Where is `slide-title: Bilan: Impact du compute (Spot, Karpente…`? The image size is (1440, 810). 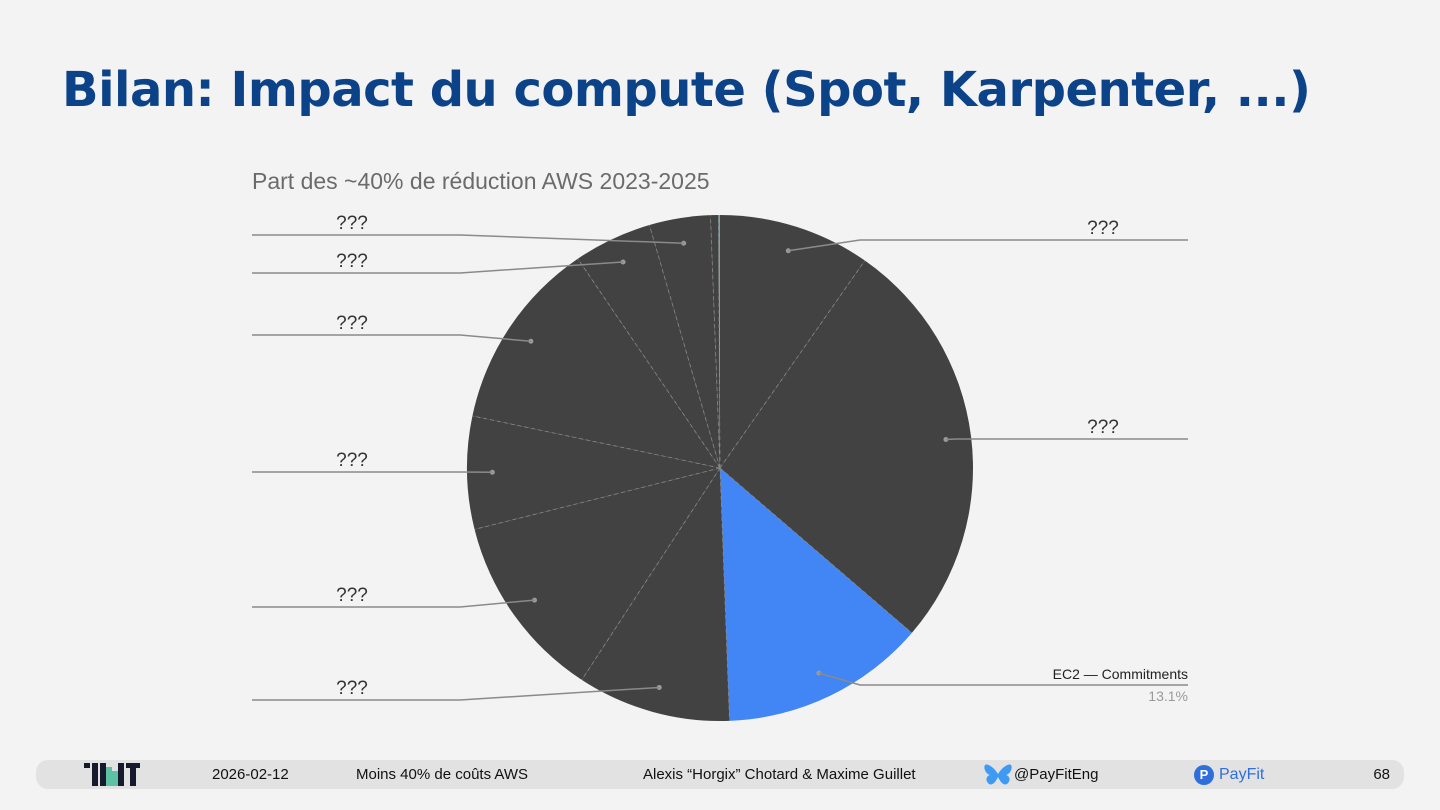 slide-title: Bilan: Impact du compute (Spot, Karpente… is located at coordinates (686, 90).